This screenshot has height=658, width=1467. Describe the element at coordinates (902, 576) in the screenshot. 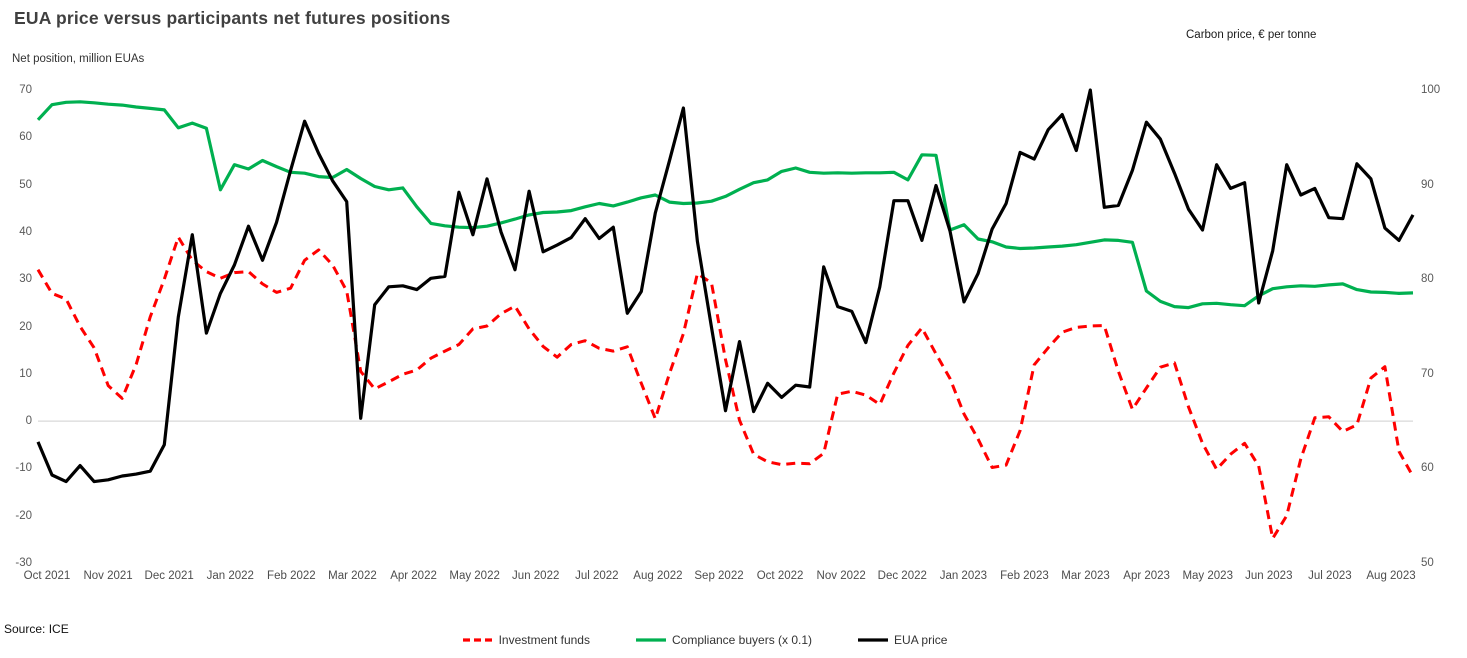

I see `x-label-dec-2022: Dec 2022` at that location.